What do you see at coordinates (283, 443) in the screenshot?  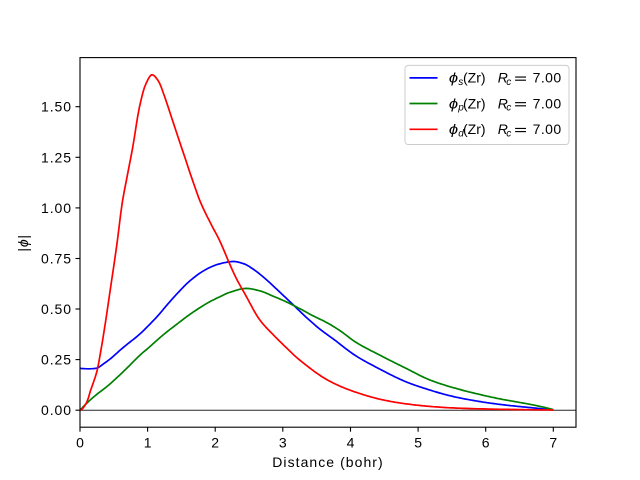 I see `svg-text: 3` at bounding box center [283, 443].